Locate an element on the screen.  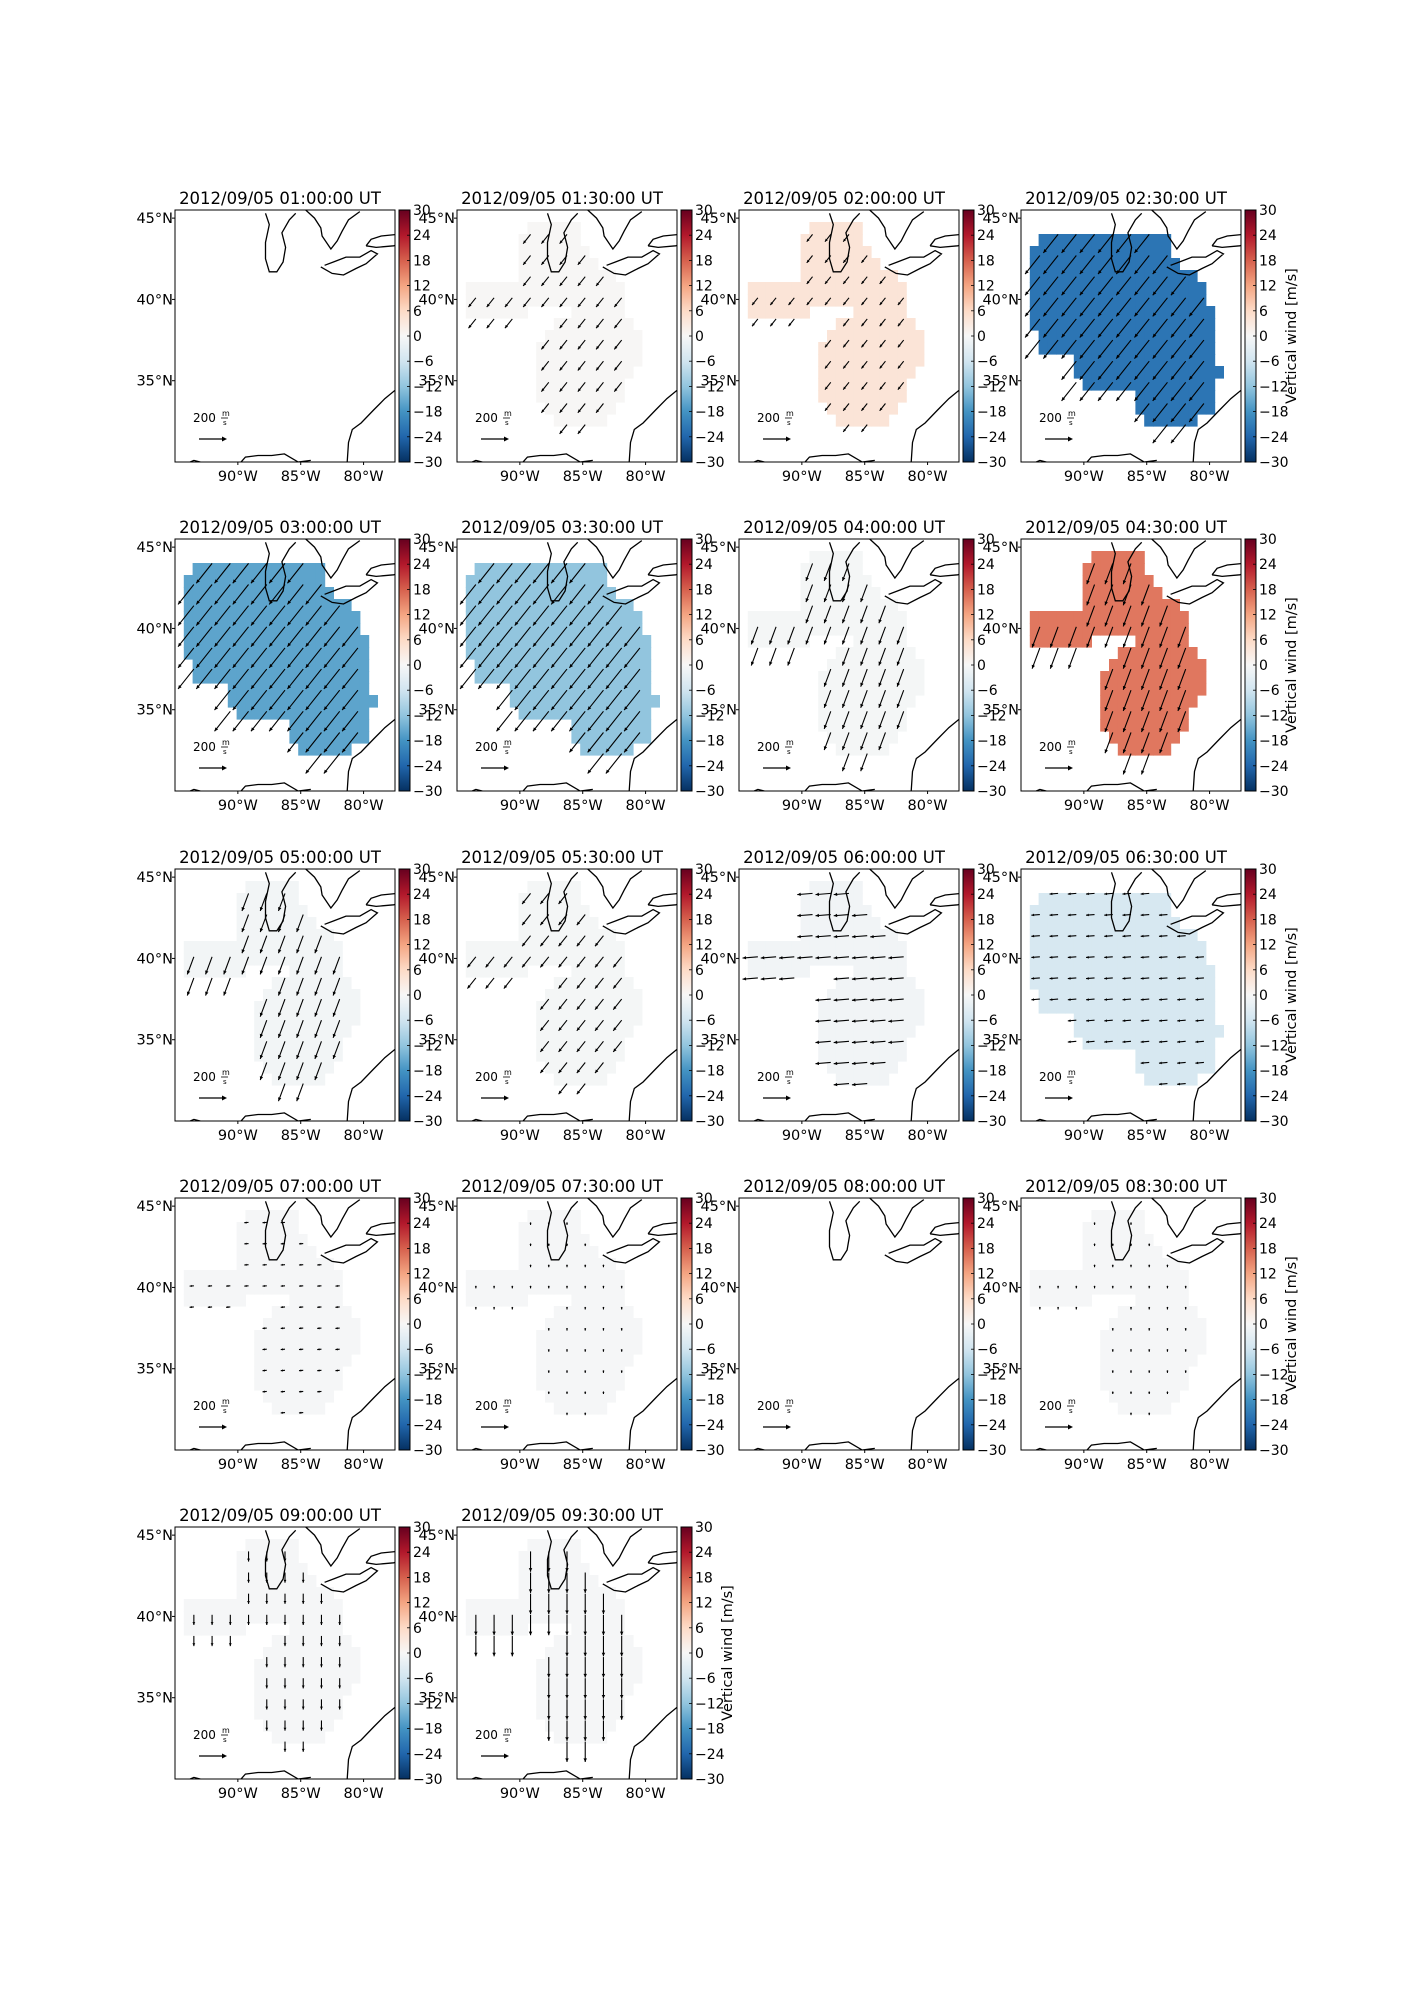
colorbar-tick-label: −18 is located at coordinates (710, 1401).